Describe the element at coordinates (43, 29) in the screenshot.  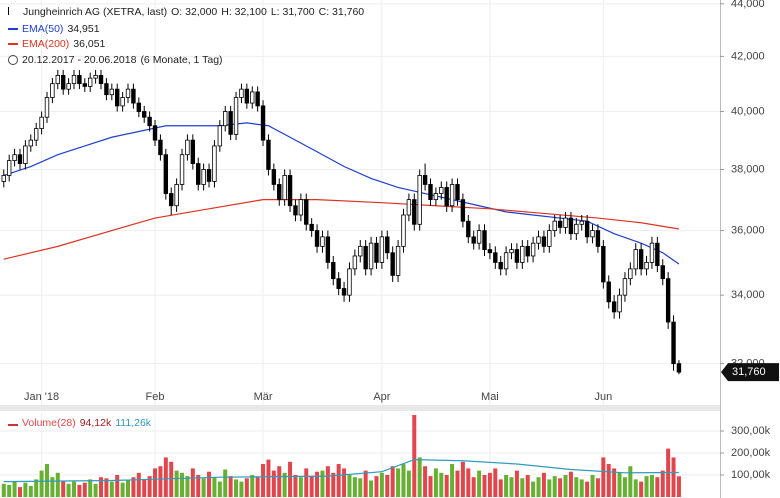
I see `legend-name: EMA(50)` at that location.